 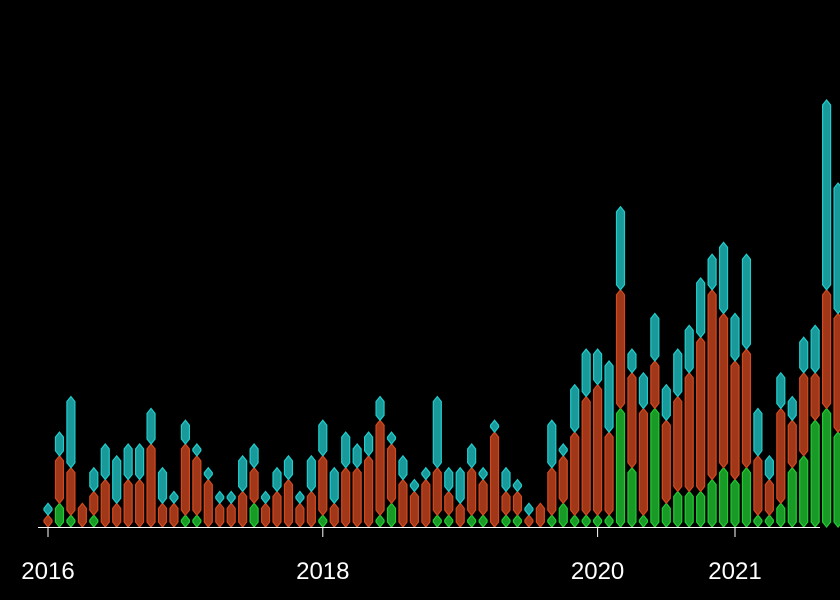 I want to click on bar-segment-s1-m29, so click(x=380, y=468).